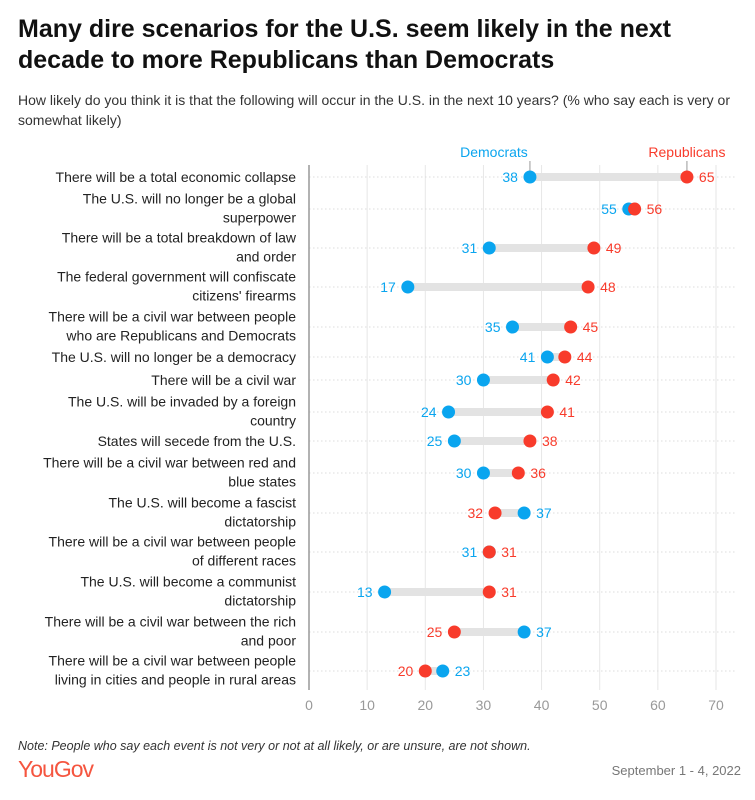  What do you see at coordinates (608, 287) in the screenshot?
I see `republicans-value: 48` at bounding box center [608, 287].